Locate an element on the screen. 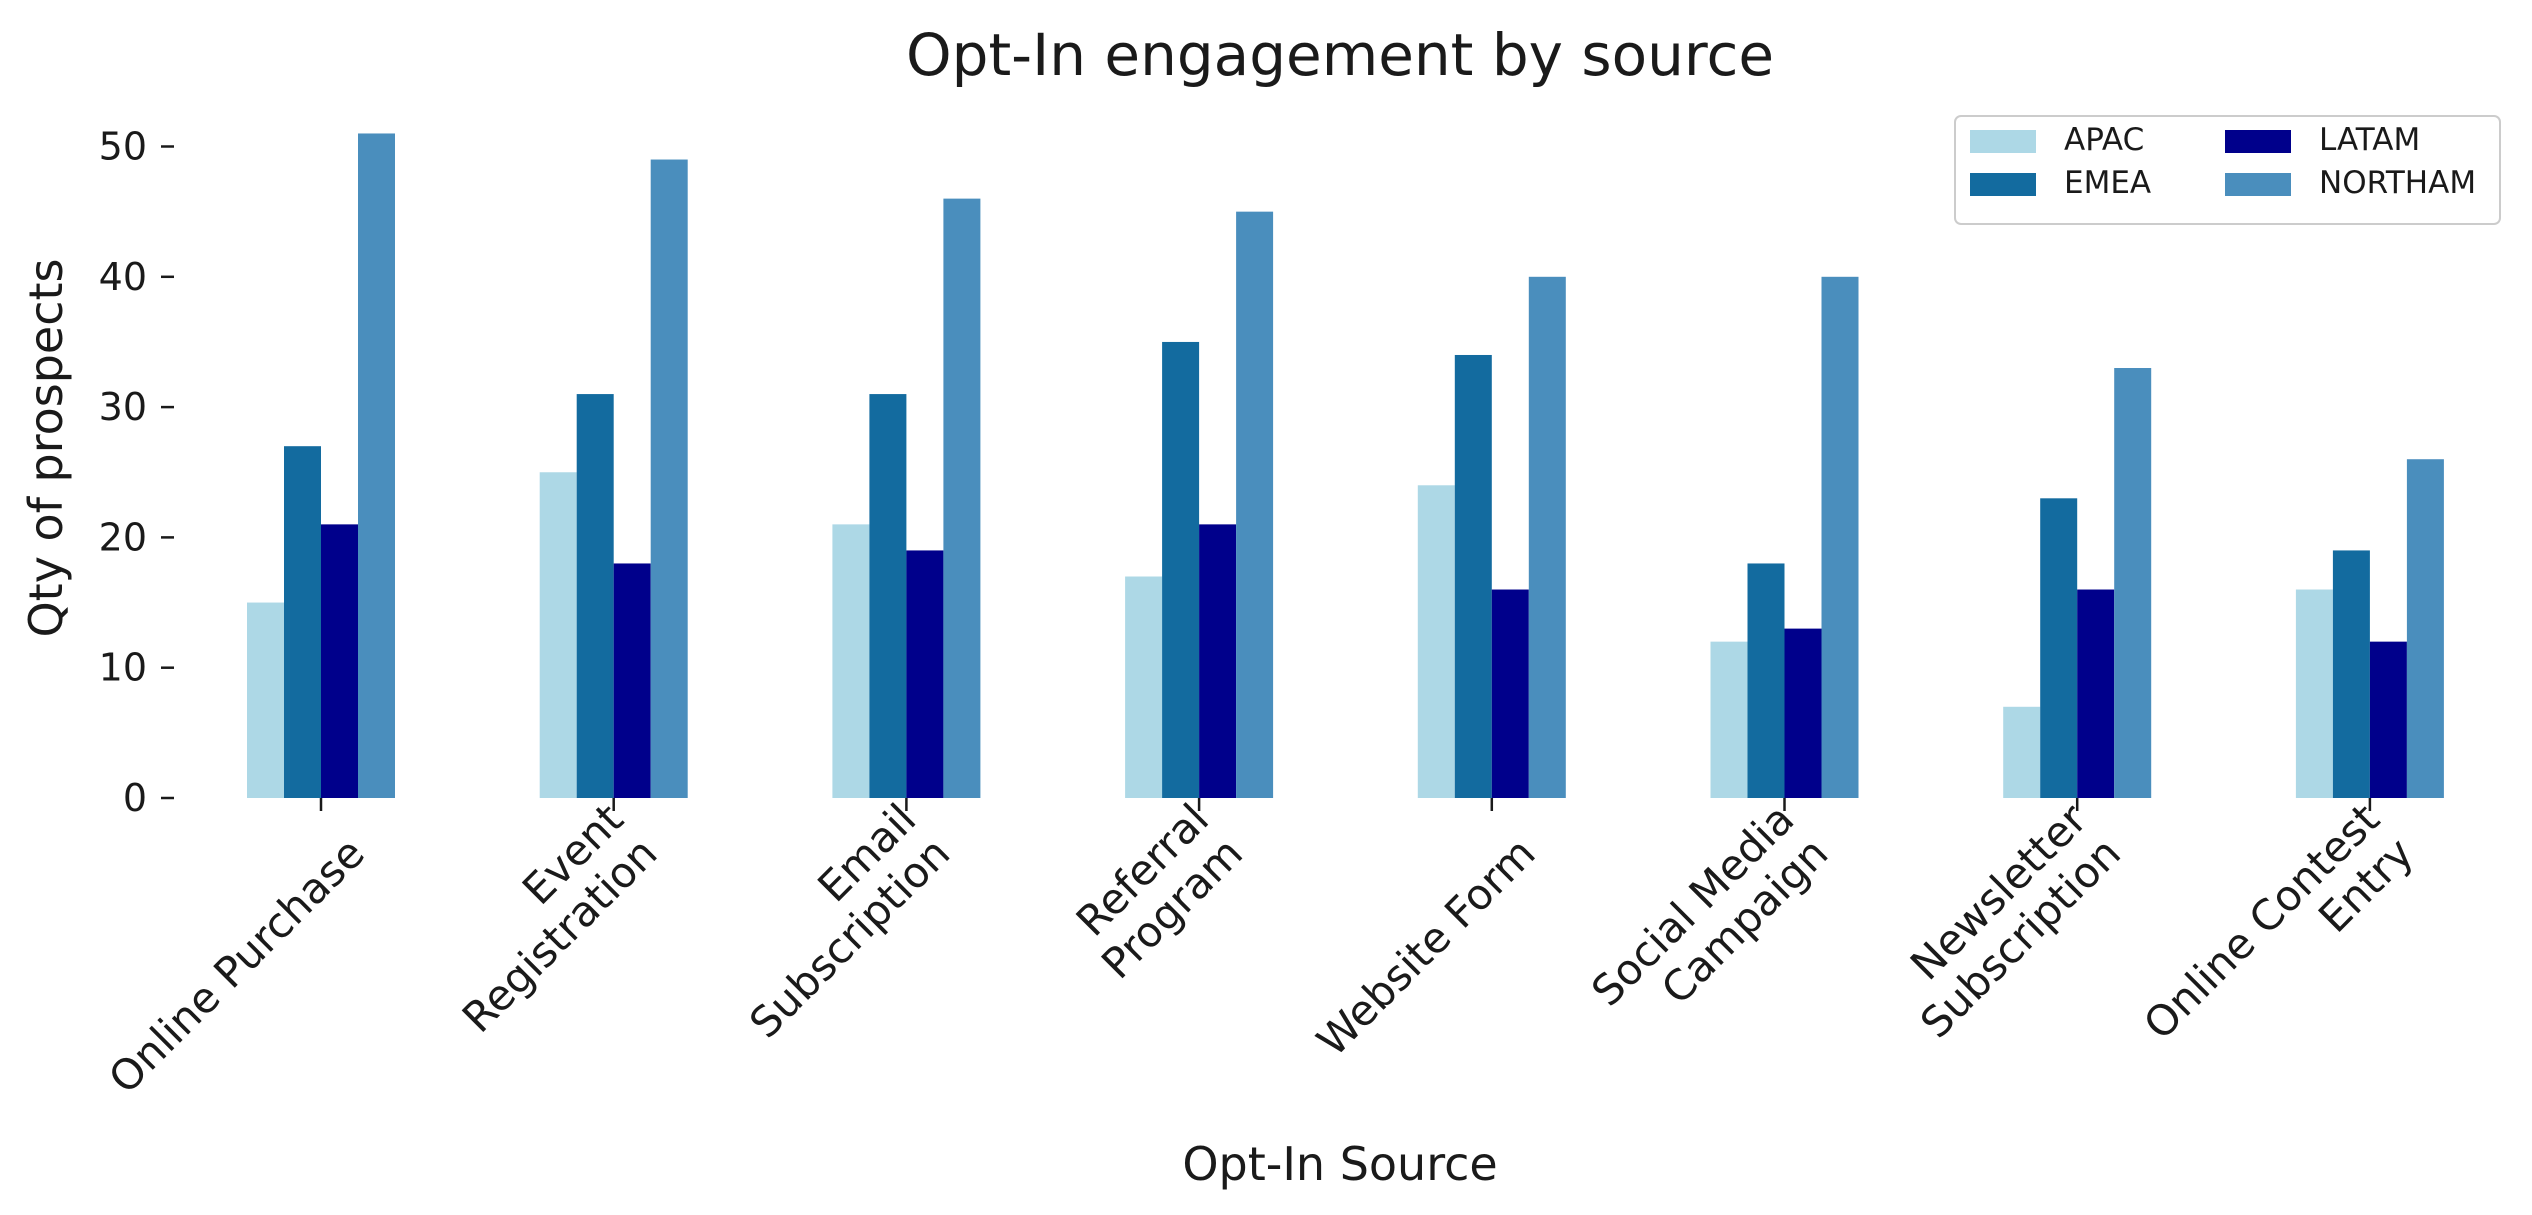 Image resolution: width=2532 pixels, height=1215 pixels. y-axis-label: Qty of prospects is located at coordinates (46, 447).